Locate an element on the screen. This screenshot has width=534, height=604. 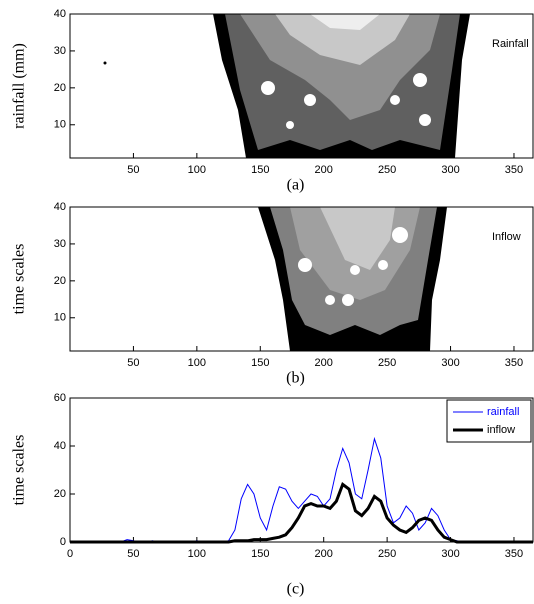
legend-label: rainfall is located at coordinates (503, 412).